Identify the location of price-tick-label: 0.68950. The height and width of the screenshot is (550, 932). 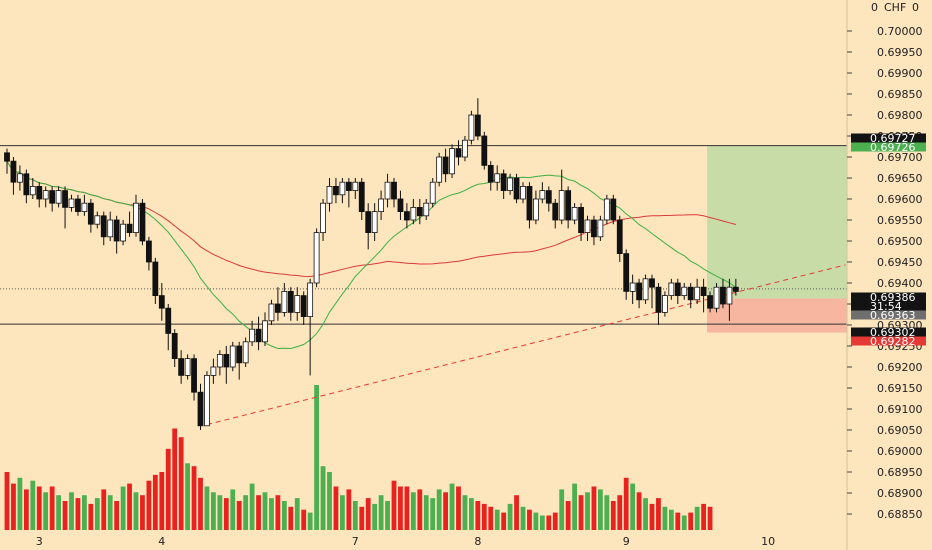
(900, 472).